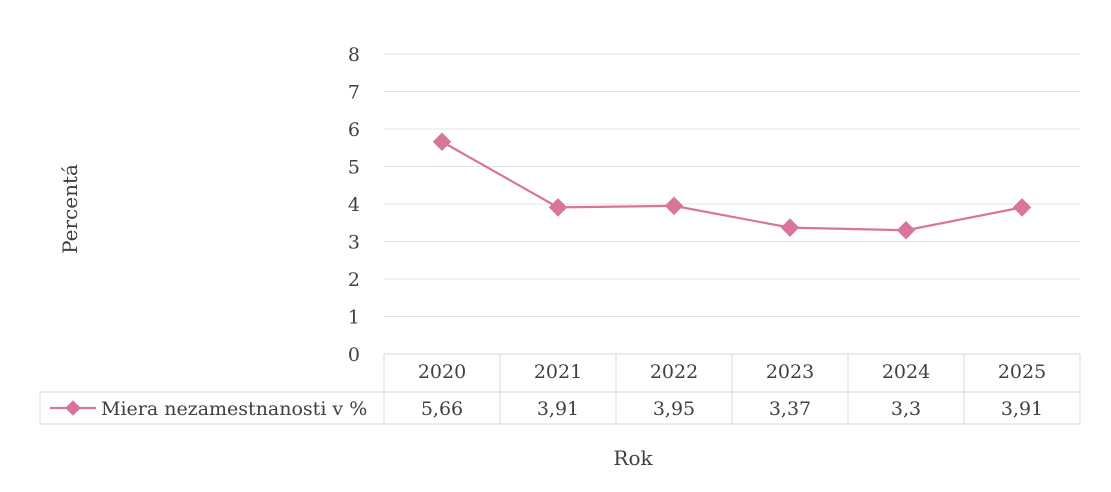 Image resolution: width=1111 pixels, height=492 pixels. Describe the element at coordinates (354, 355) in the screenshot. I see `y-tick-label: 0` at that location.